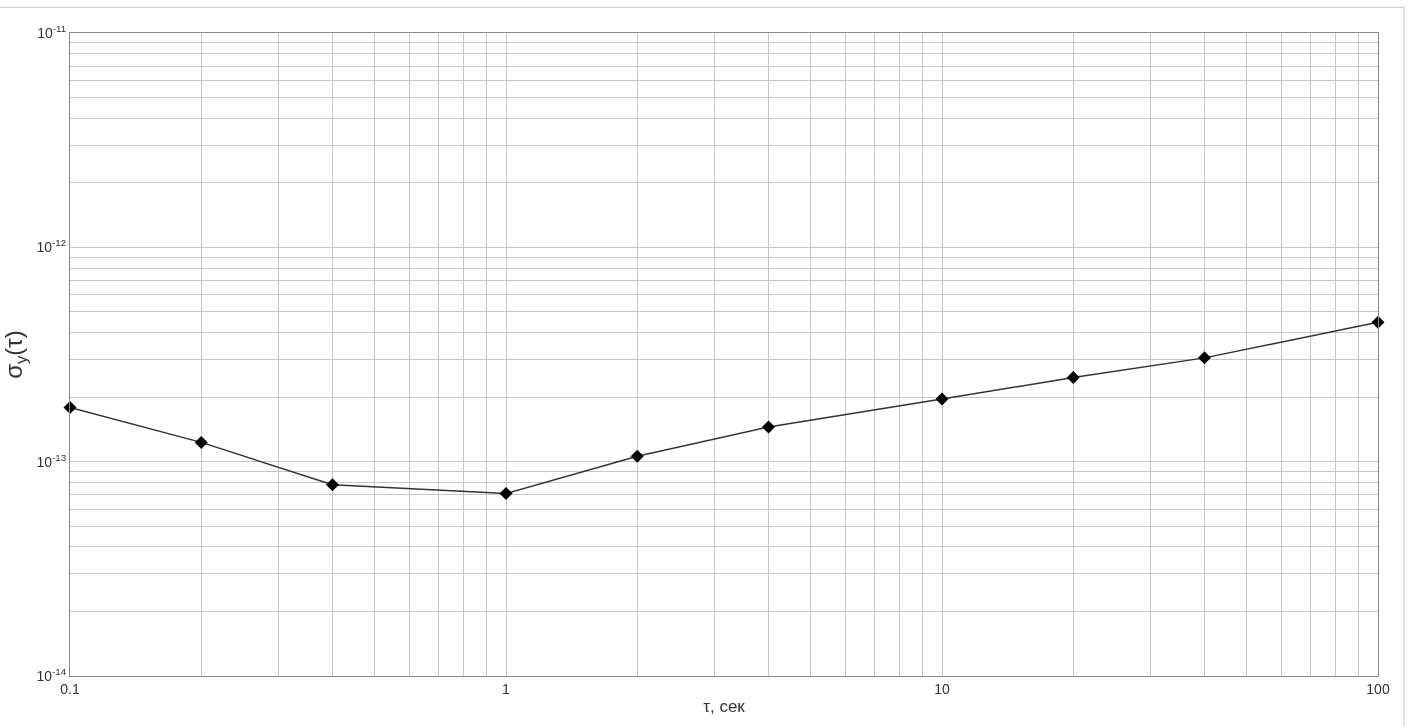 The width and height of the screenshot is (1414, 726). Describe the element at coordinates (942, 688) in the screenshot. I see `x-tick-label: 10` at that location.